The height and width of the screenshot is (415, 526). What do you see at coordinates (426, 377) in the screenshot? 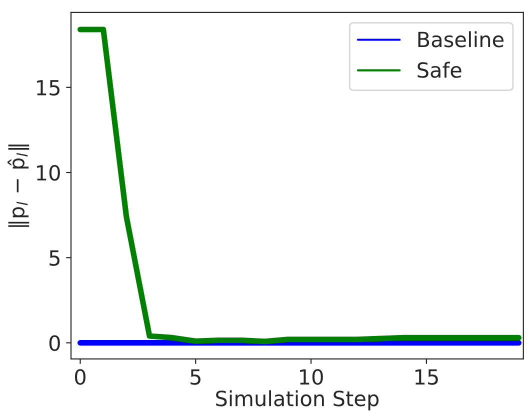
I see `x-tick-label: 15` at bounding box center [426, 377].